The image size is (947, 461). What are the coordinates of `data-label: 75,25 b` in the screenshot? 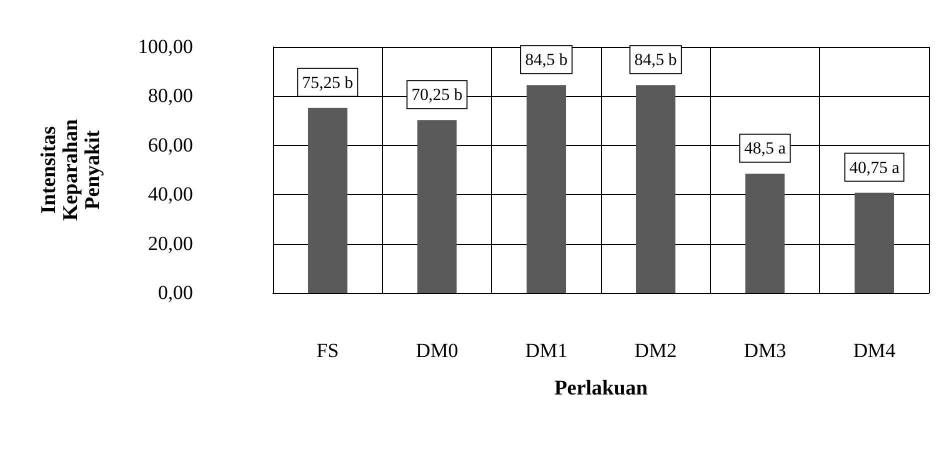 It's located at (328, 82).